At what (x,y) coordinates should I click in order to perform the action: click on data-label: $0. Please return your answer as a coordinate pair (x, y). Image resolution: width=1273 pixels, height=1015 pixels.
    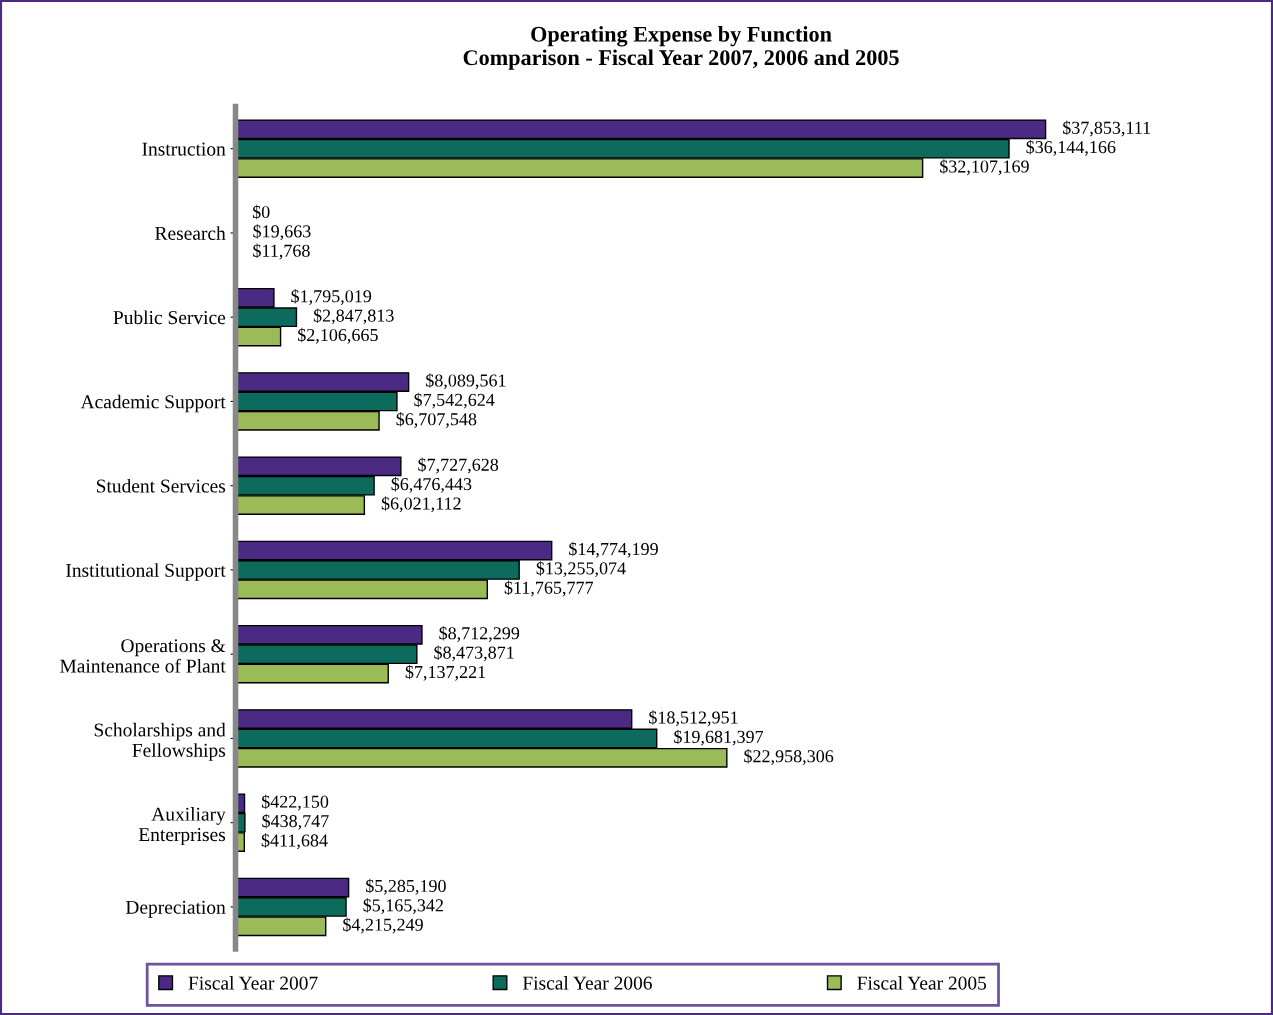
    Looking at the image, I should click on (261, 212).